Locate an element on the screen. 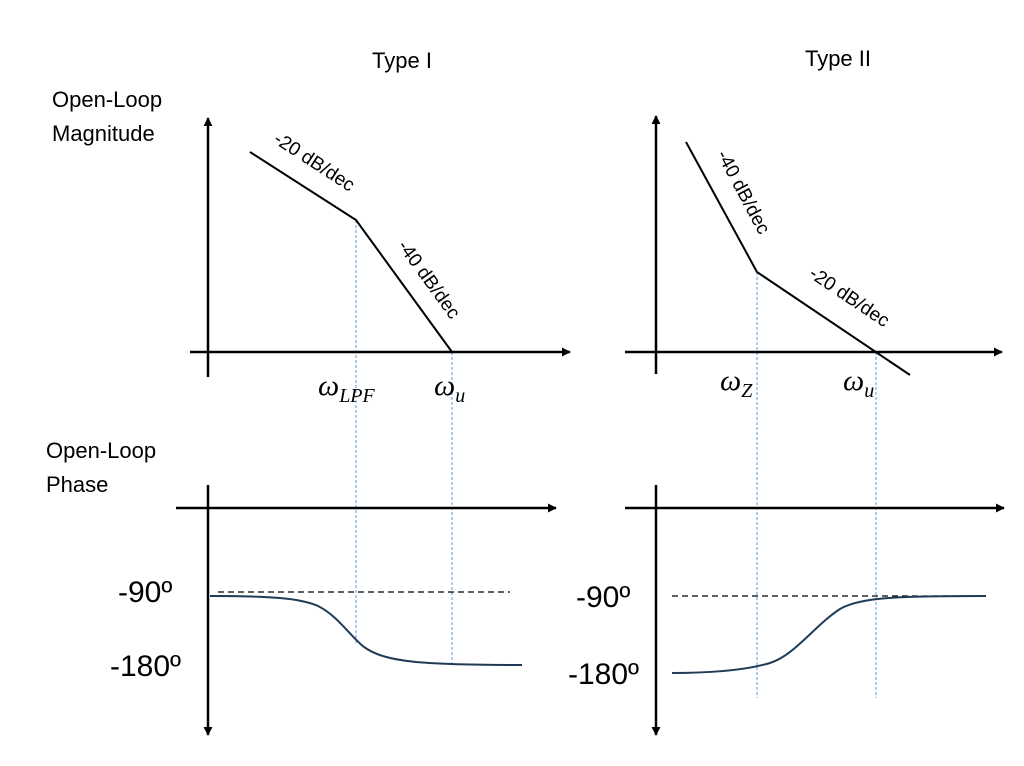  type1-phase-curve is located at coordinates (366, 630).